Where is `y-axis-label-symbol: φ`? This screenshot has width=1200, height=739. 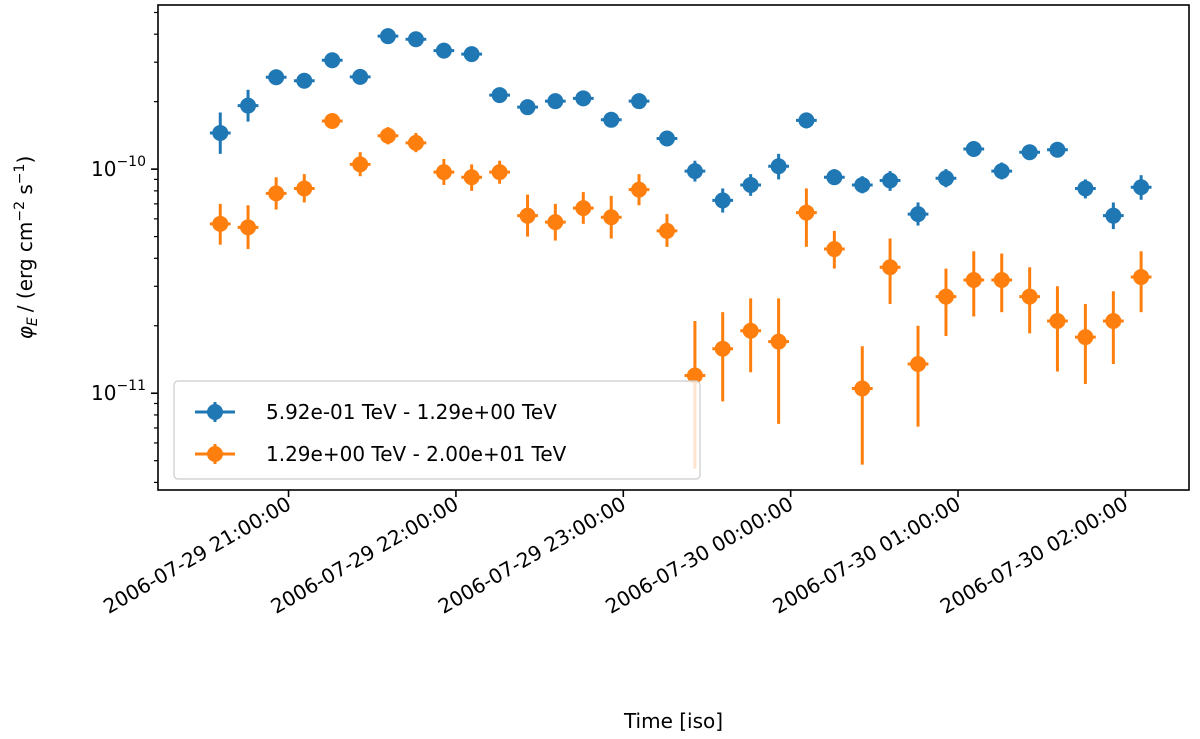
y-axis-label-symbol: φ is located at coordinates (25, 332).